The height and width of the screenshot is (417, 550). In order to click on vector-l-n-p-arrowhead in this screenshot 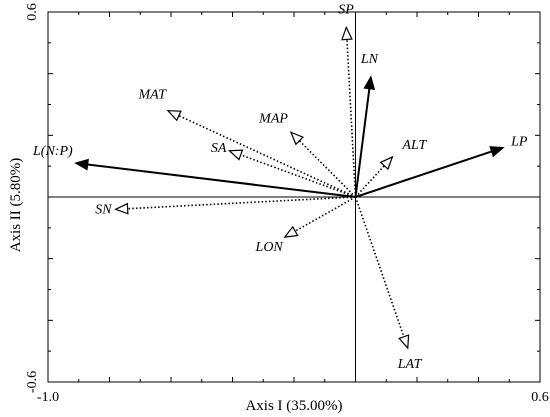, I will do `click(81, 164)`.